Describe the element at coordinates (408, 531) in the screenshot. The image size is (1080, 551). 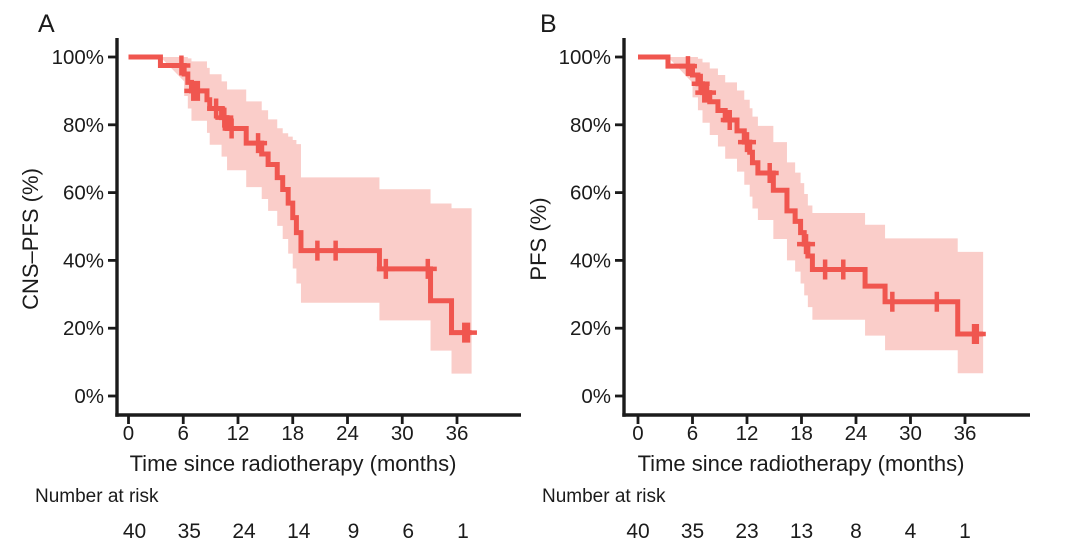
I see `risk-count: 6` at that location.